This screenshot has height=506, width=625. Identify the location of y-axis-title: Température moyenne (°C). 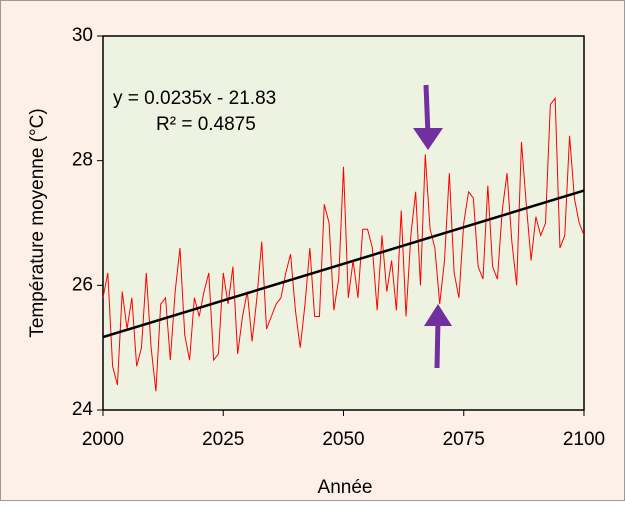
(37, 222).